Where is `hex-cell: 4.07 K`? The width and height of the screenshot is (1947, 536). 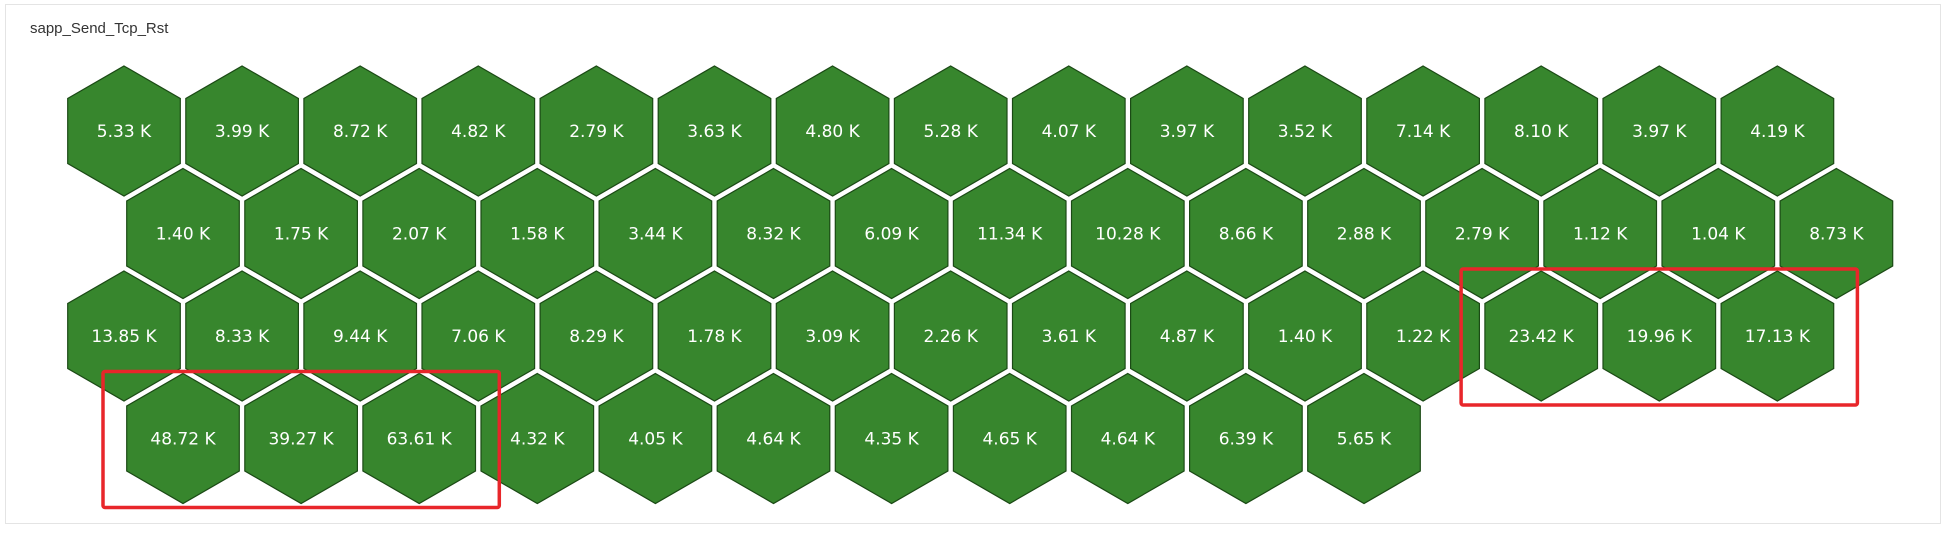 hex-cell: 4.07 K is located at coordinates (1068, 131).